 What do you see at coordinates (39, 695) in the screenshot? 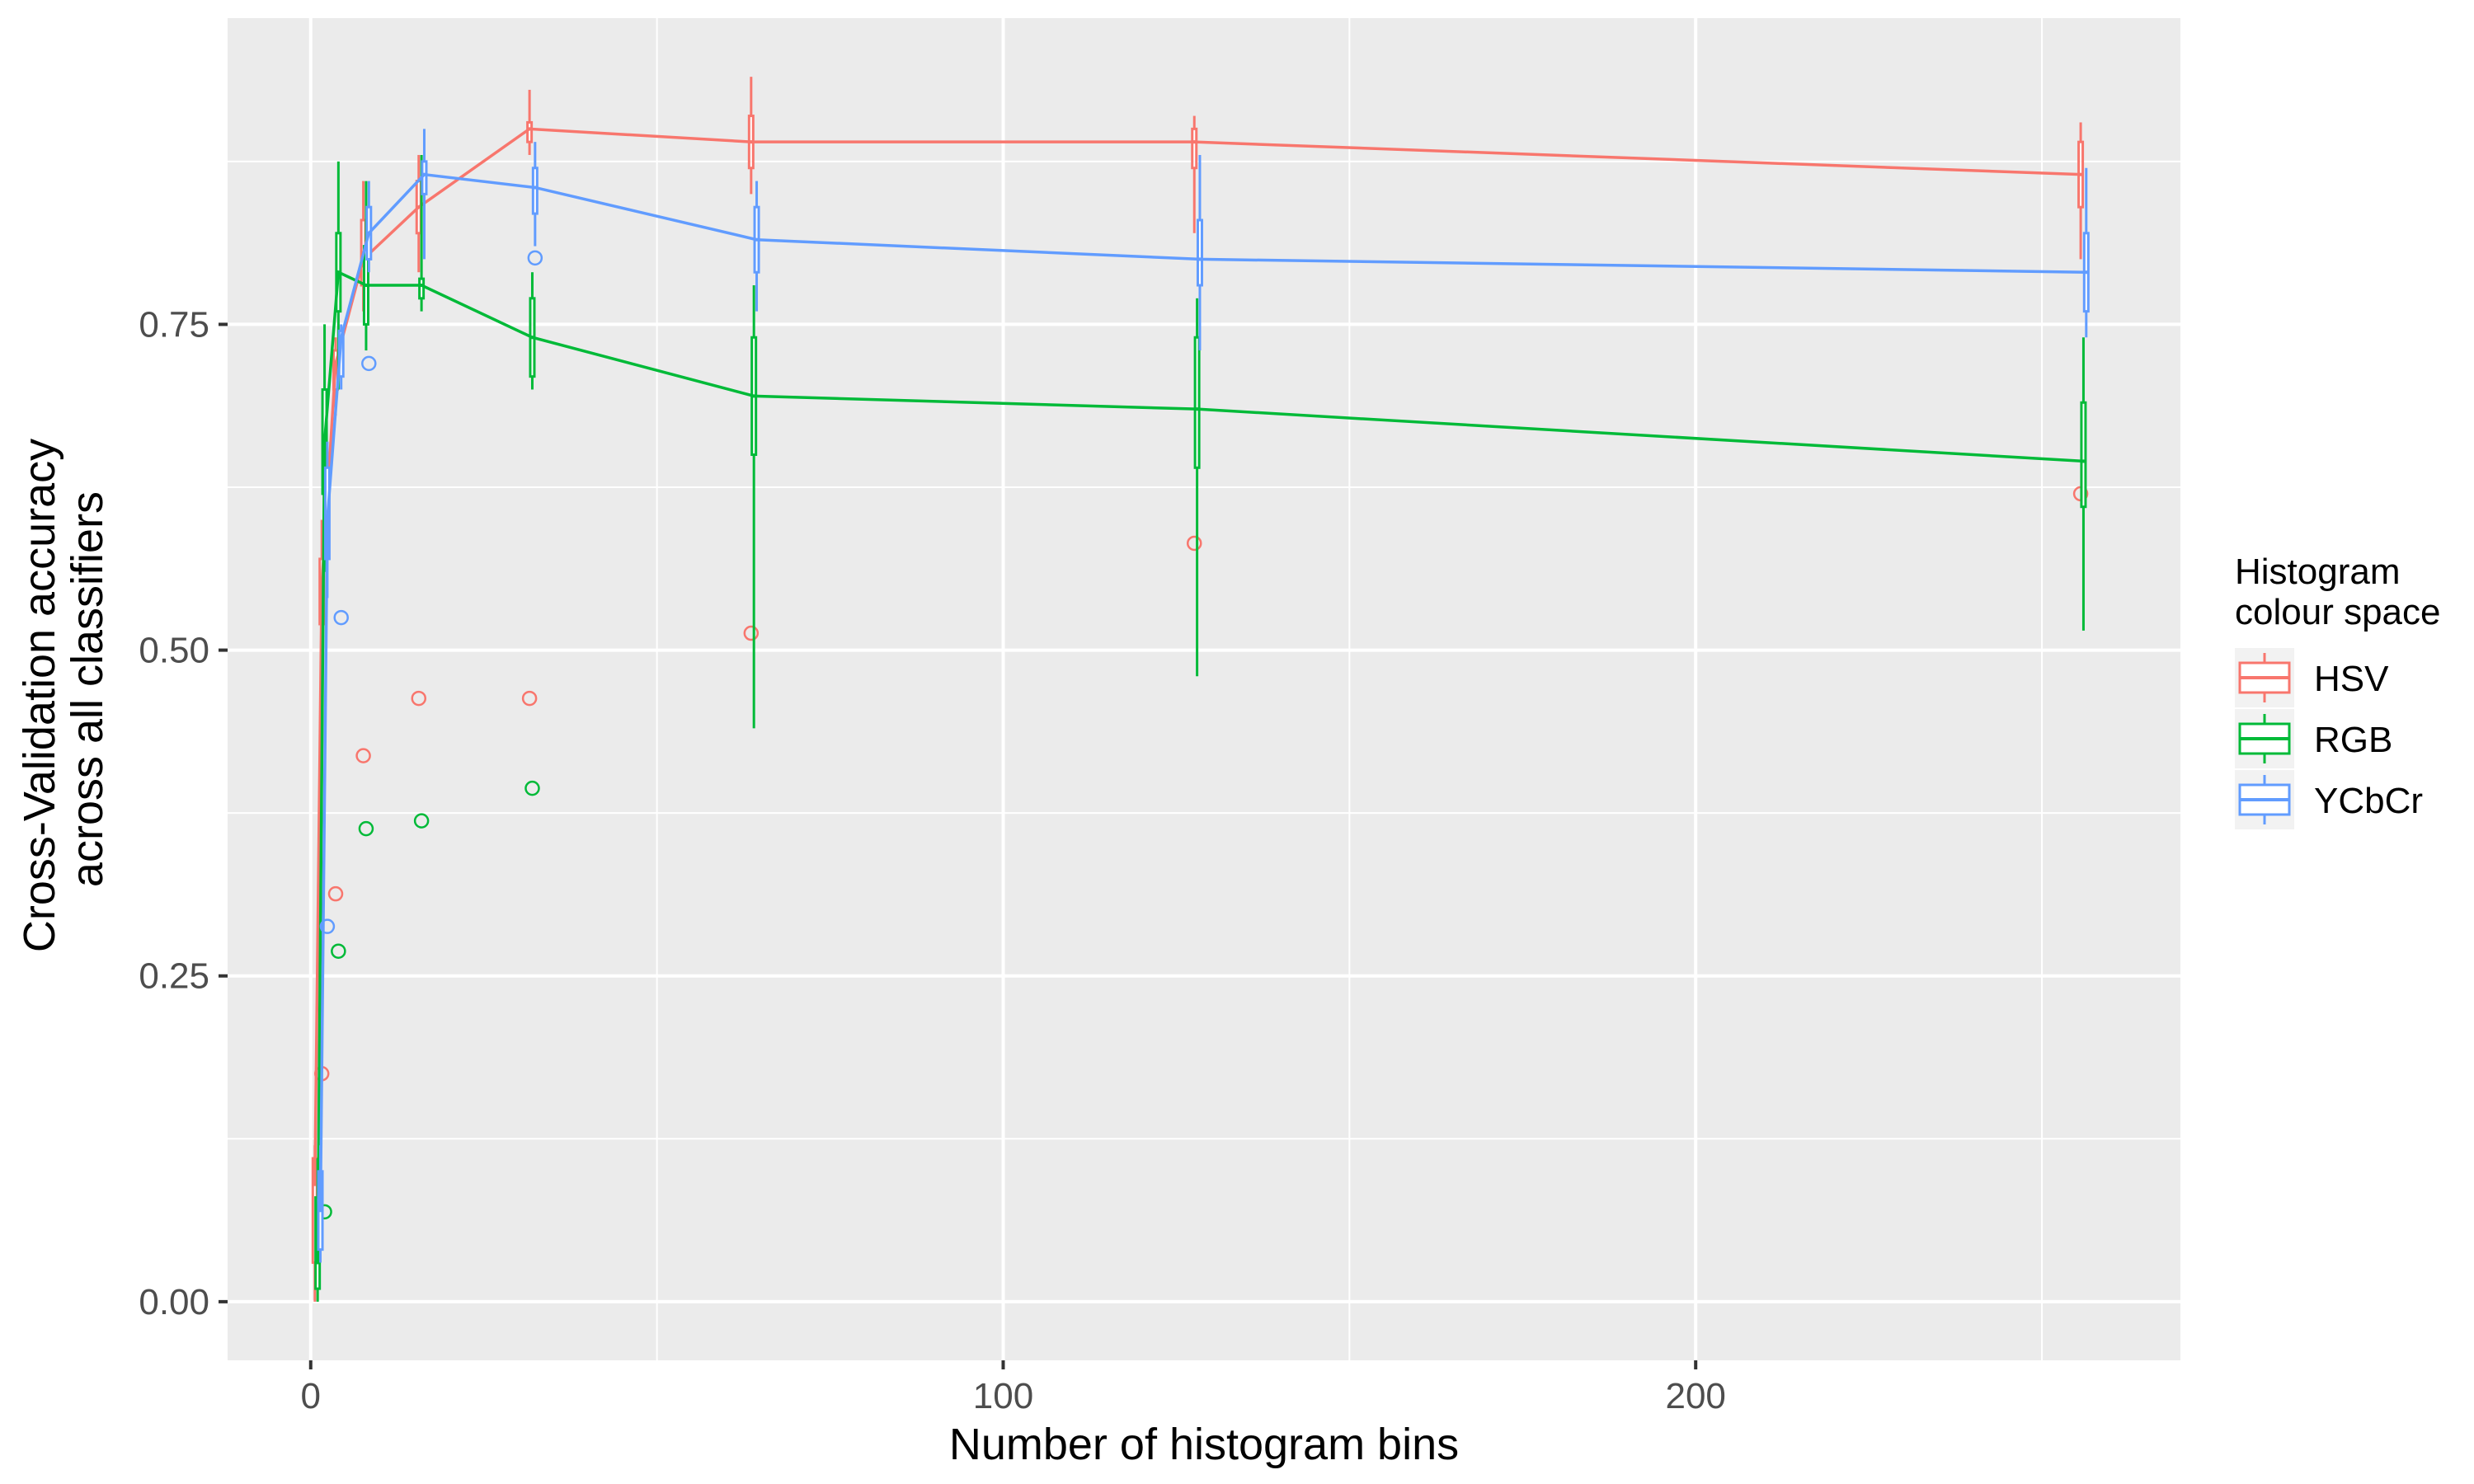
I see `y-axis-title-line-1: Cross-Validation accuracy` at bounding box center [39, 695].